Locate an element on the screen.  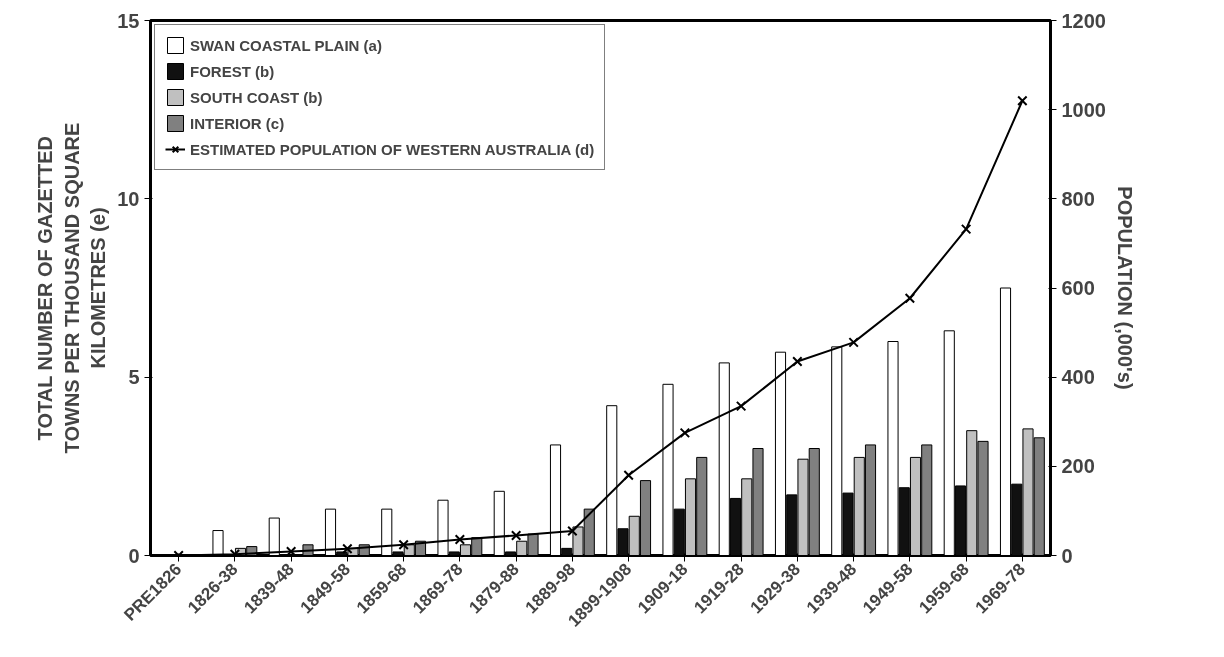
y2-tick-label: 0 is located at coordinates (1067, 555).